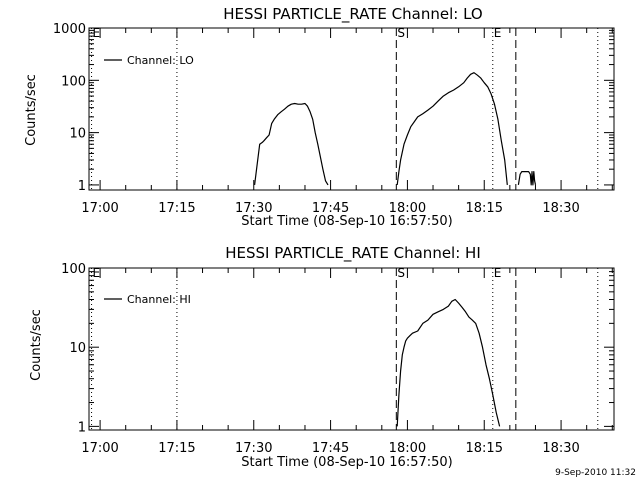  What do you see at coordinates (352, 14) in the screenshot?
I see `panel-lo-title: HESSI PARTICLE_RATE Channel: LO` at bounding box center [352, 14].